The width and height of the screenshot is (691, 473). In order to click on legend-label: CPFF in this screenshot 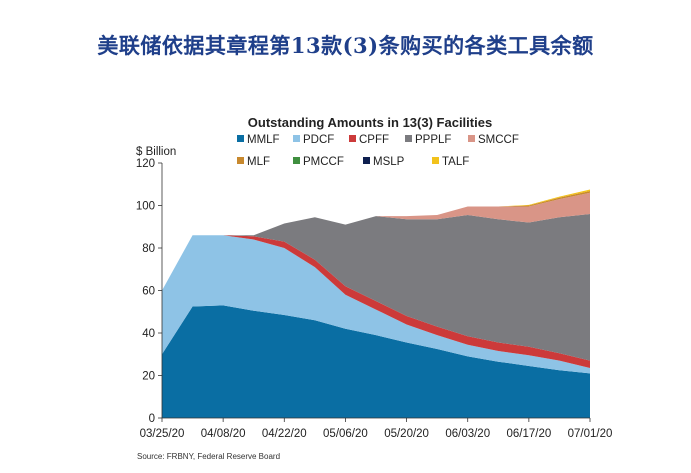, I will do `click(374, 140)`.